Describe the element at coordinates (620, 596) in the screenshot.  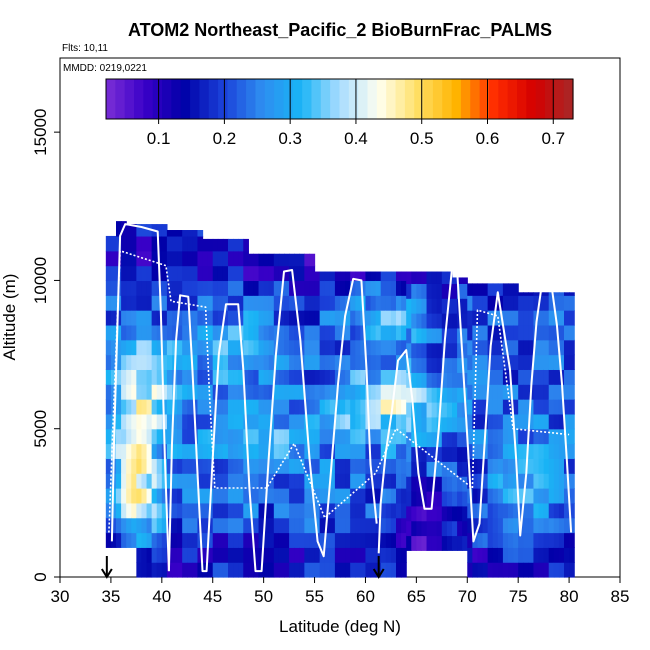
I see `x-tick-label: 85` at that location.